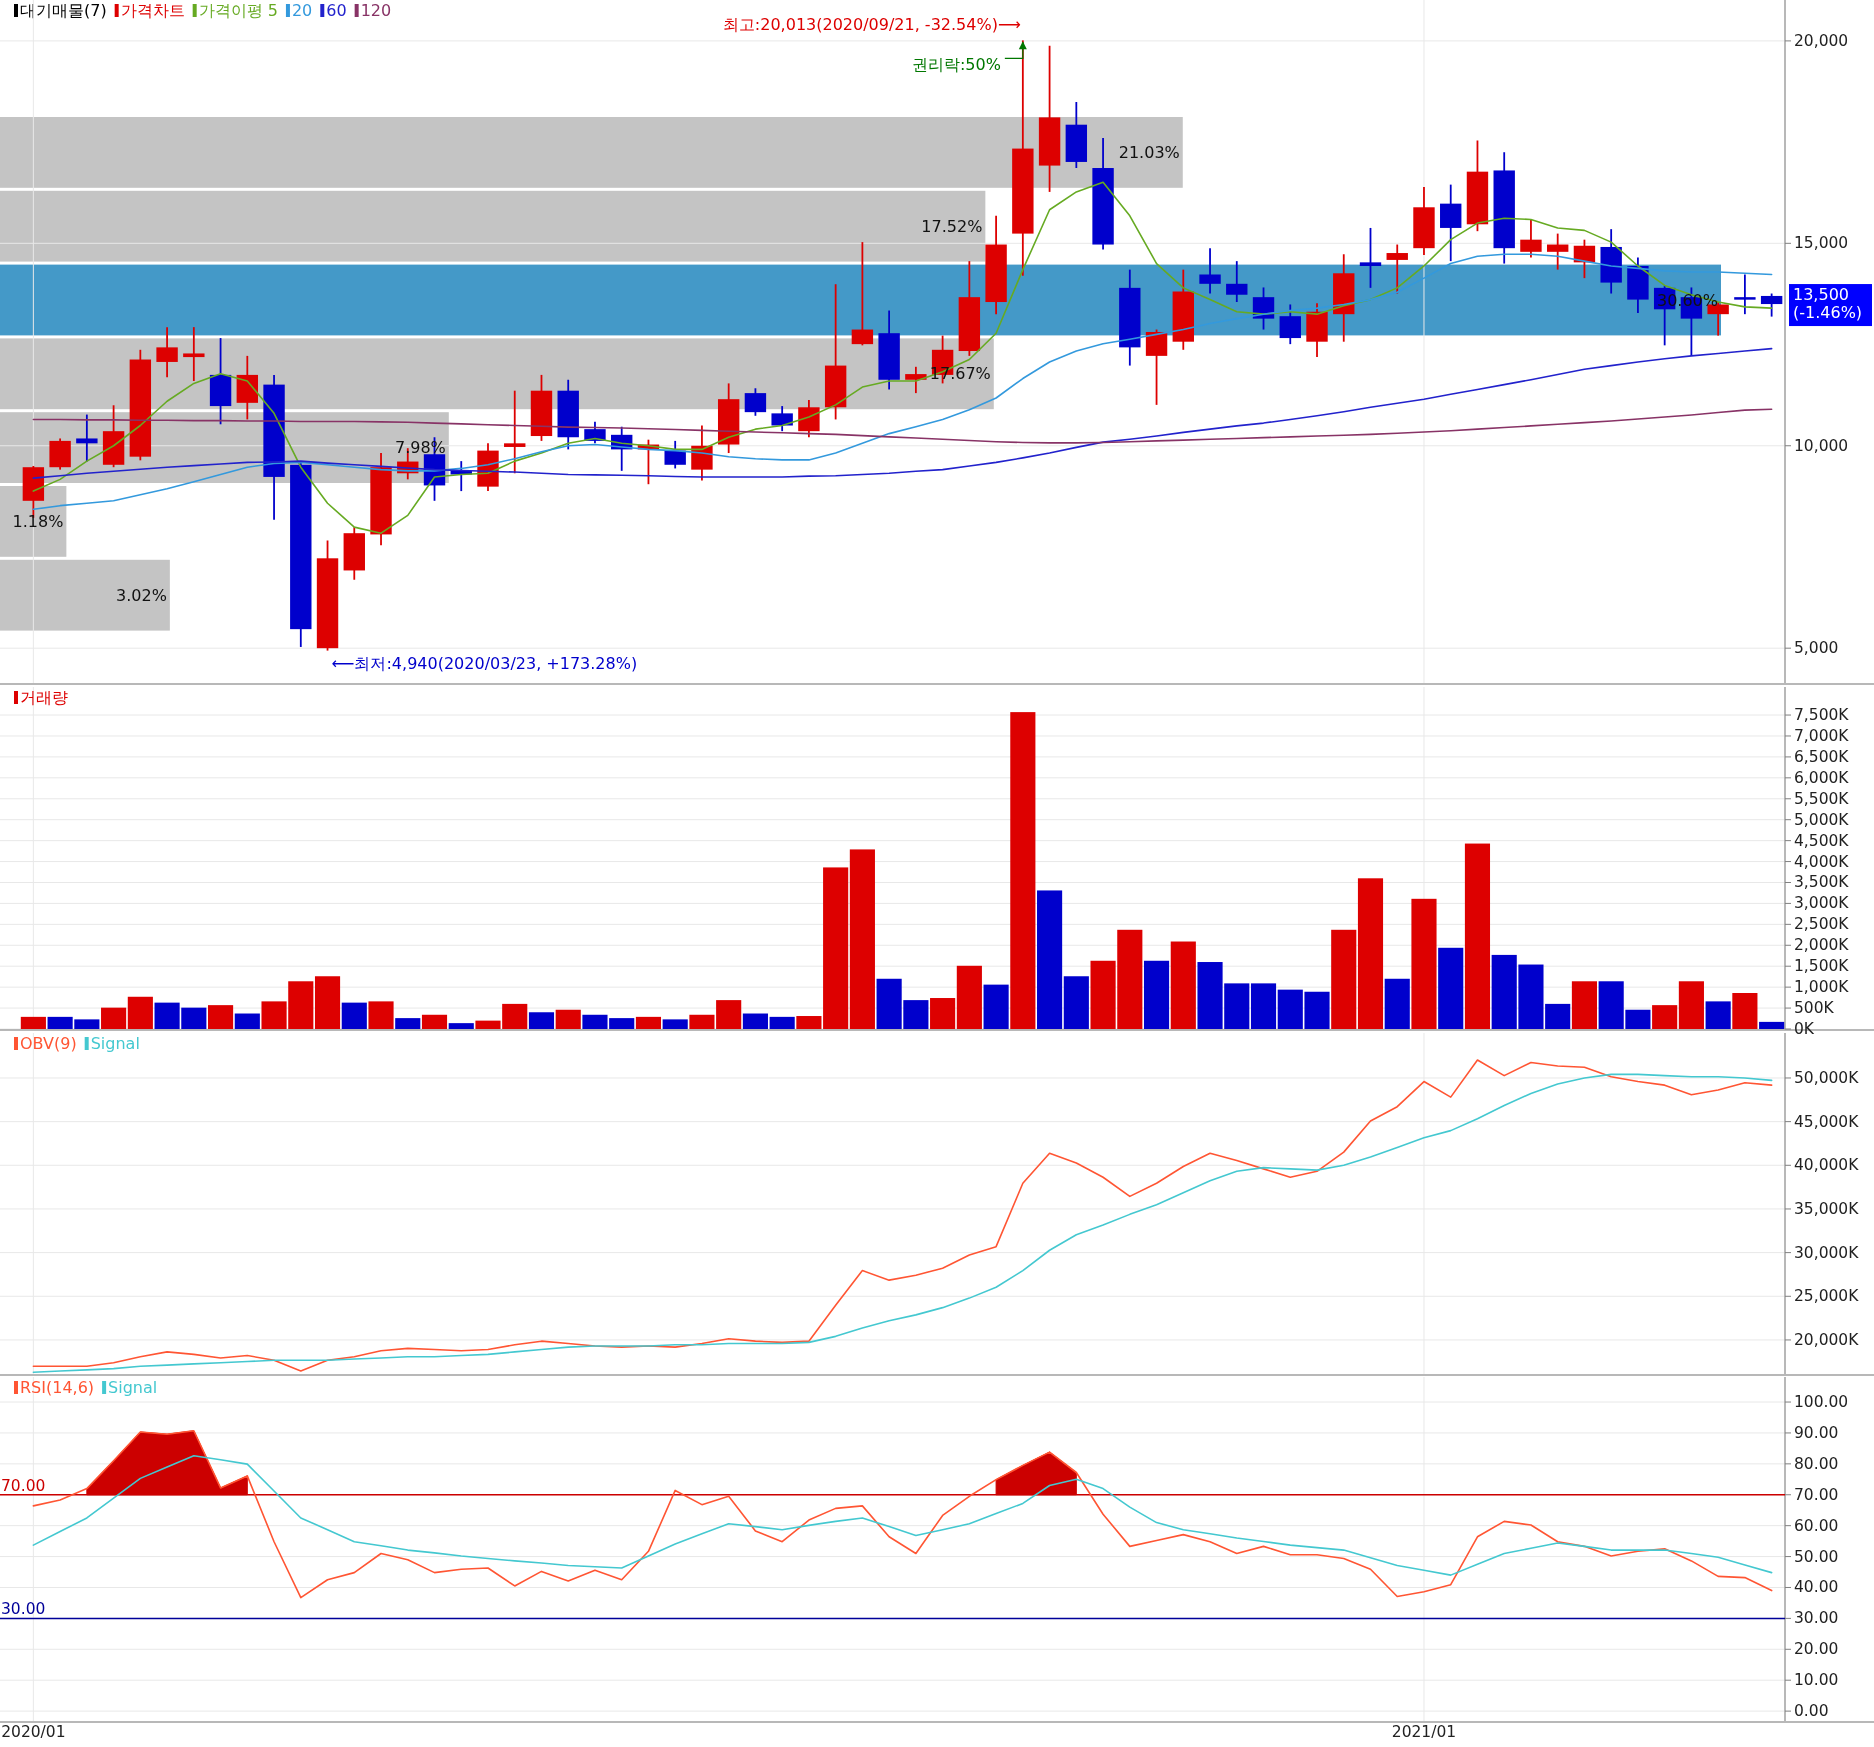 This screenshot has width=1874, height=1747. Describe the element at coordinates (1816, 1680) in the screenshot. I see `y-tick-label: 10.00` at that location.